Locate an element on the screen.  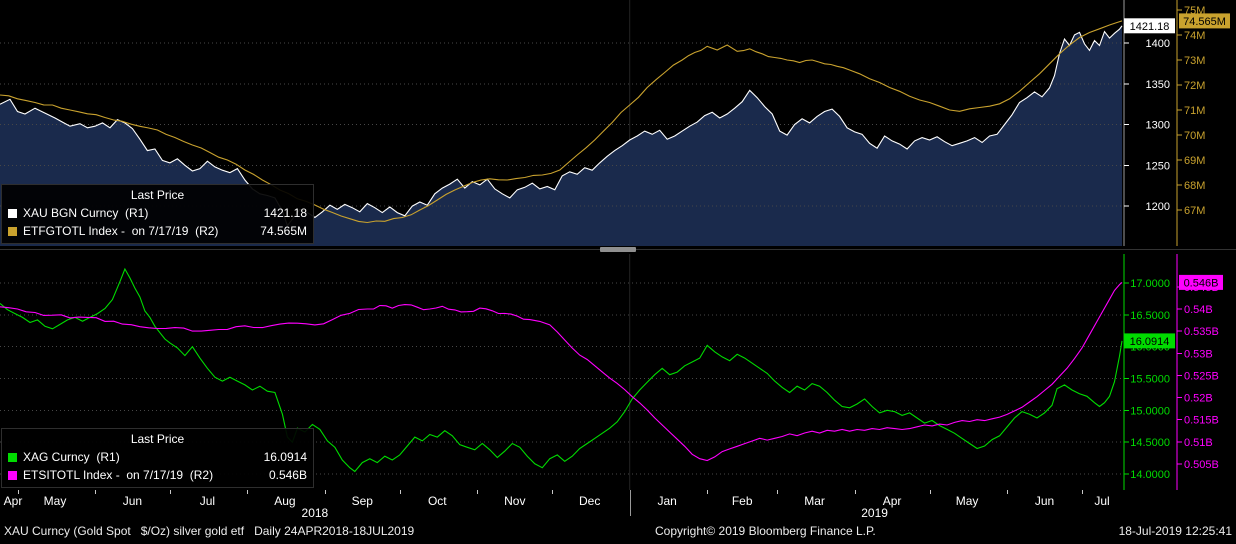
series-label: XAU BGN Curncy (R1) is located at coordinates (86, 213).